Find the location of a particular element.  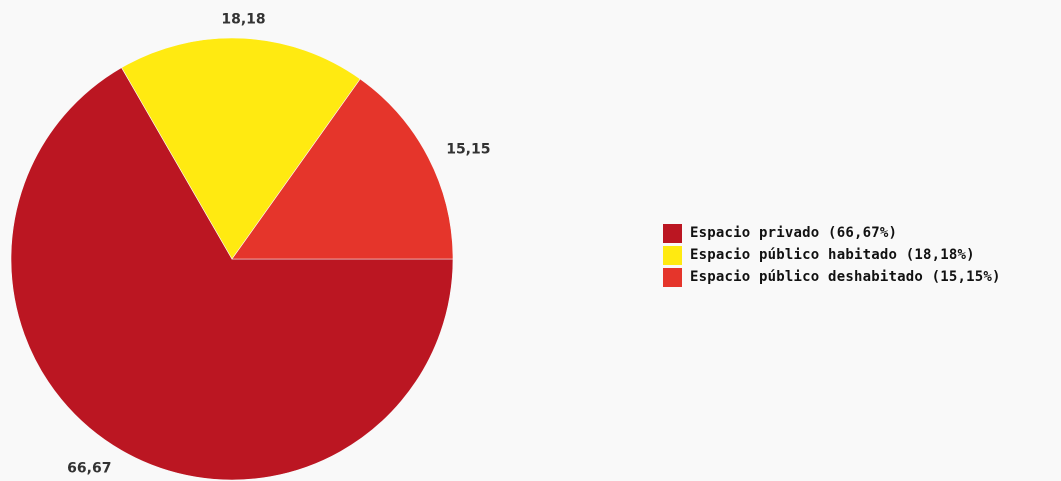

pie-slice-label-espacio-publico-deshabitado: 15,15 is located at coordinates (468, 150).